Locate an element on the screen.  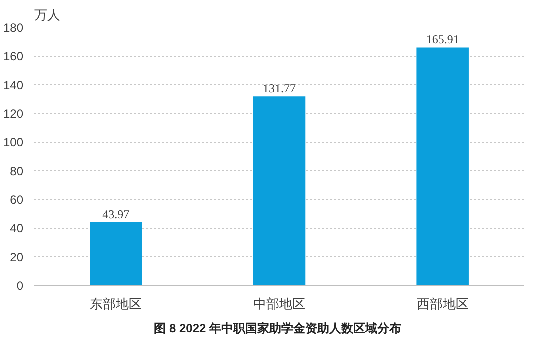
y-tick-label: 180 is located at coordinates (13, 28).